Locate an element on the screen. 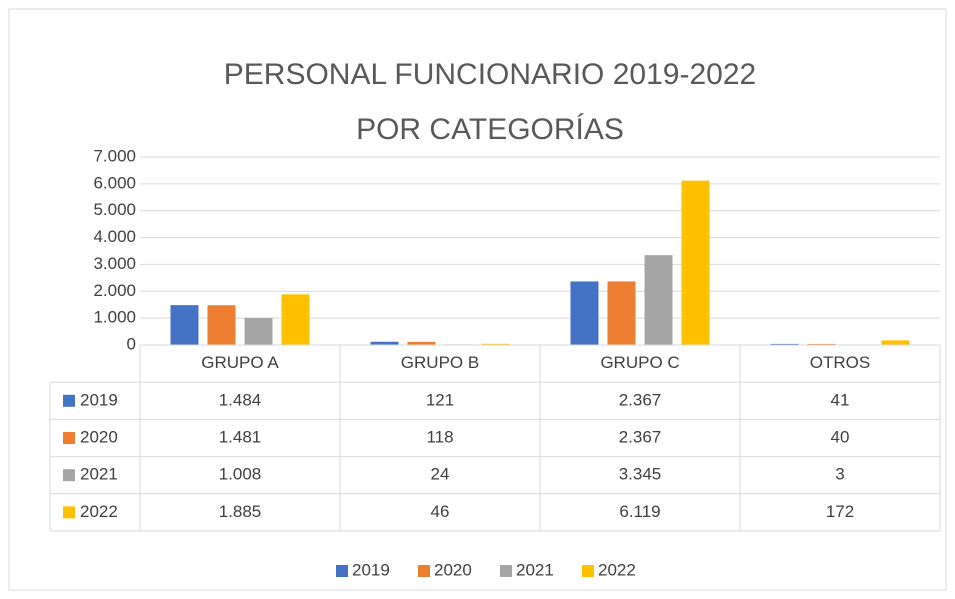  legend-label: 2022 is located at coordinates (617, 569).